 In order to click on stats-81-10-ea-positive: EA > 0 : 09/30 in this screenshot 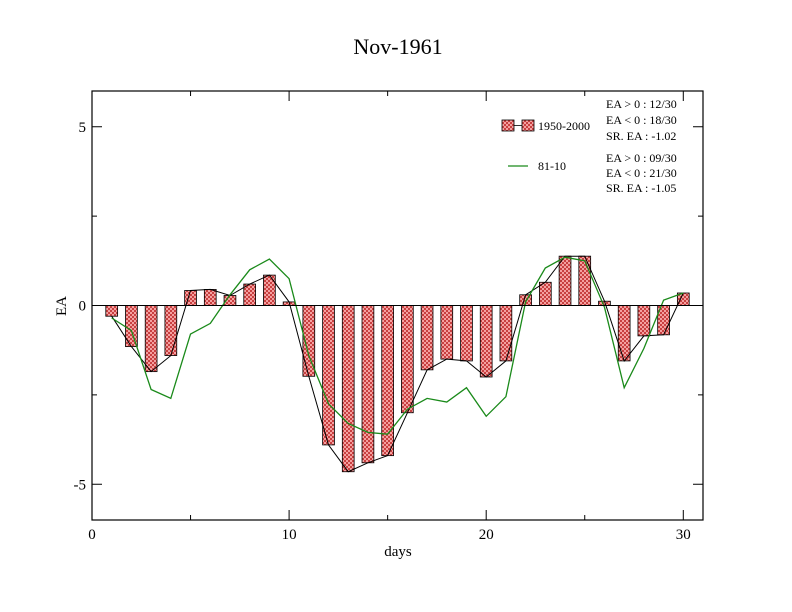, I will do `click(641, 158)`.